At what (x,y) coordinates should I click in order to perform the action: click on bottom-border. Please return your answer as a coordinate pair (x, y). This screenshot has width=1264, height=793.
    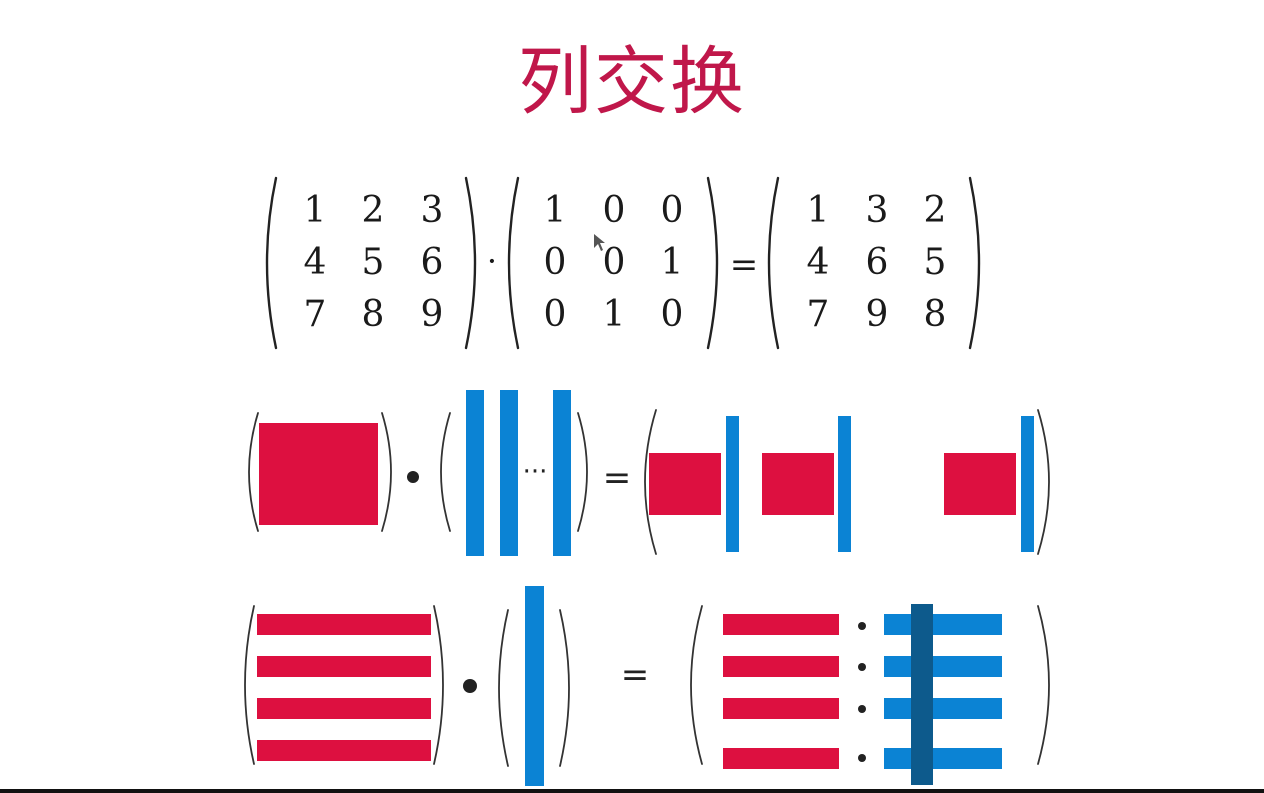
    Looking at the image, I should click on (632, 791).